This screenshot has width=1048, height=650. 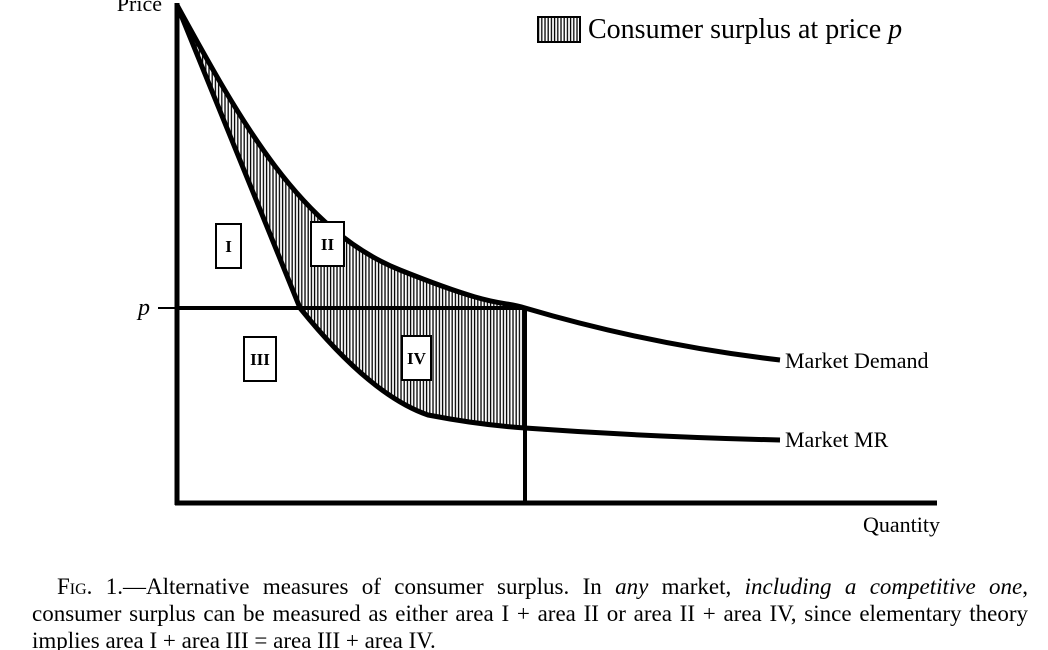 I want to click on caption-text: any, so click(x=632, y=586).